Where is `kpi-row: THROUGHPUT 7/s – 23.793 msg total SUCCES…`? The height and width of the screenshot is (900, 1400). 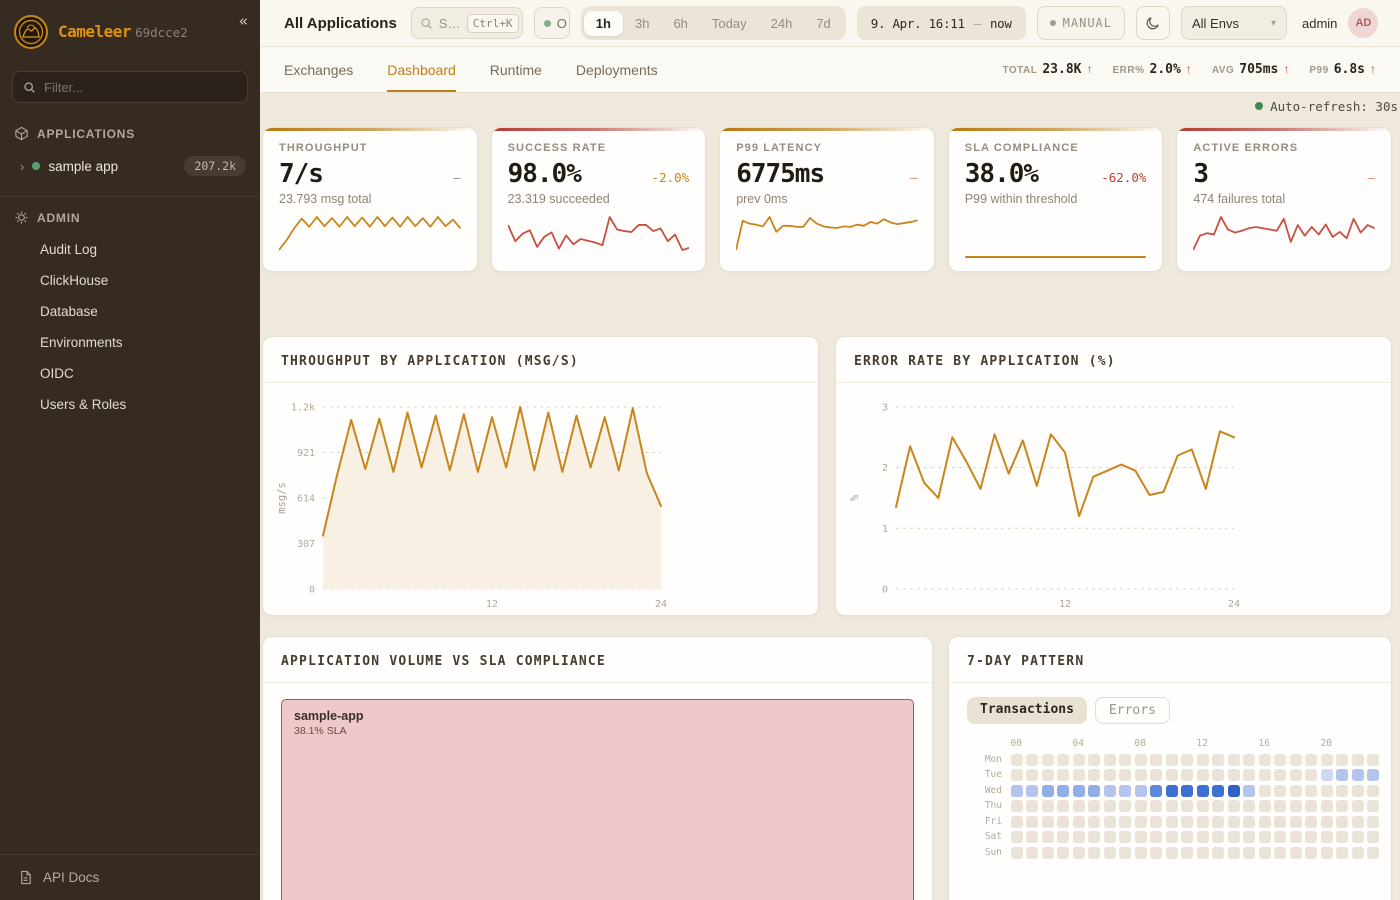
kpi-row: THROUGHPUT 7/s – 23.793 msg total SUCCES… is located at coordinates (827, 199).